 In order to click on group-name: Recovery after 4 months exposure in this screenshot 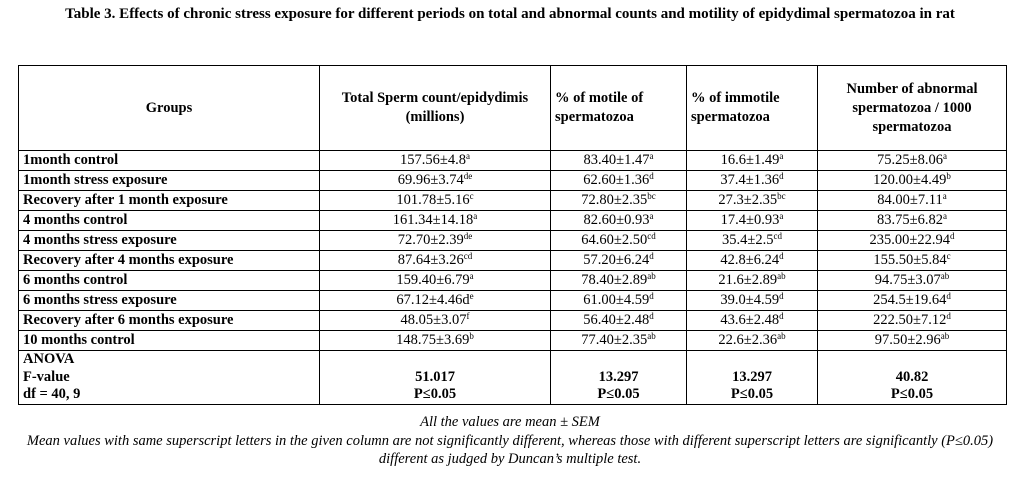, I will do `click(169, 260)`.